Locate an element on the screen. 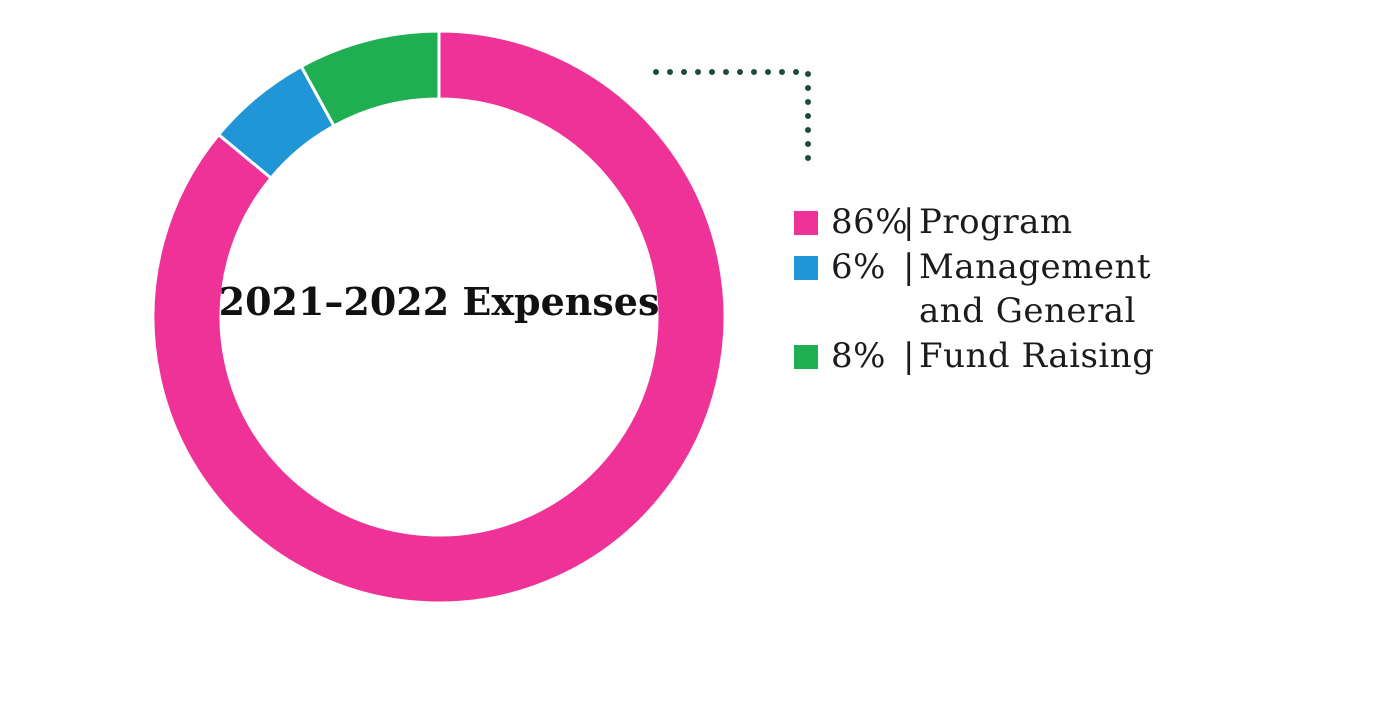  legend-item-fundraising: 8% | Fund Raising is located at coordinates (986, 356).